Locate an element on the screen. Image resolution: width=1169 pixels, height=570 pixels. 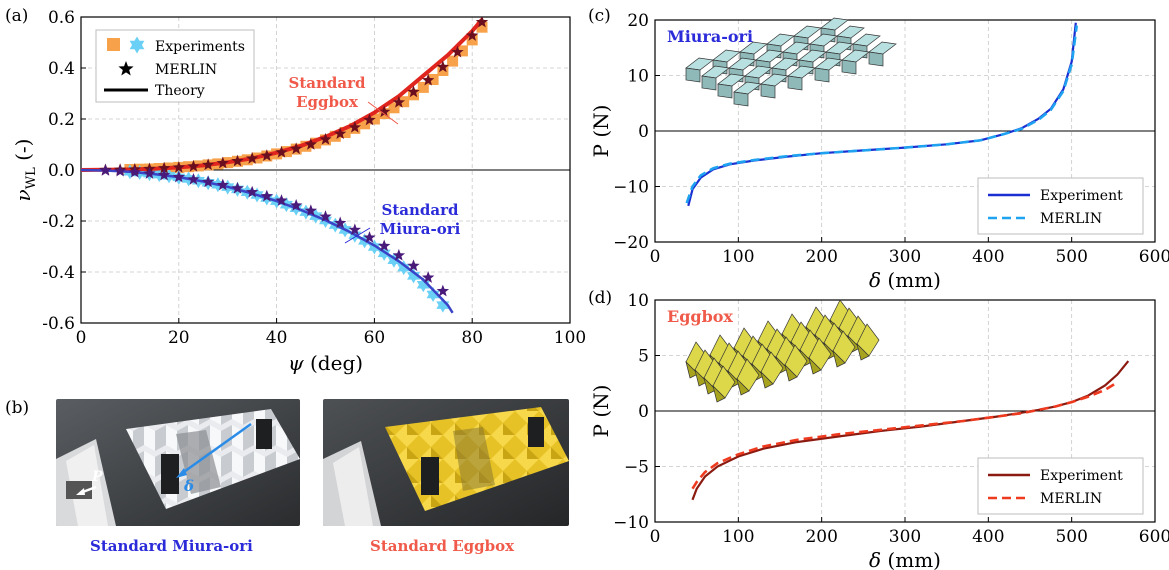
legend-theory: Theory is located at coordinates (180, 91).